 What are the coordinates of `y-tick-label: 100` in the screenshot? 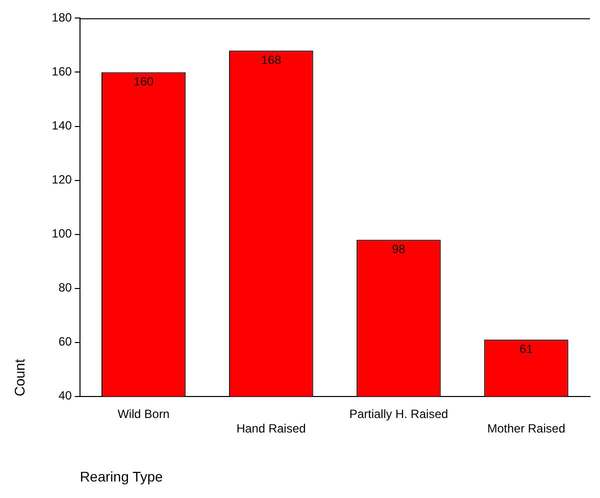 It's located at (62, 233).